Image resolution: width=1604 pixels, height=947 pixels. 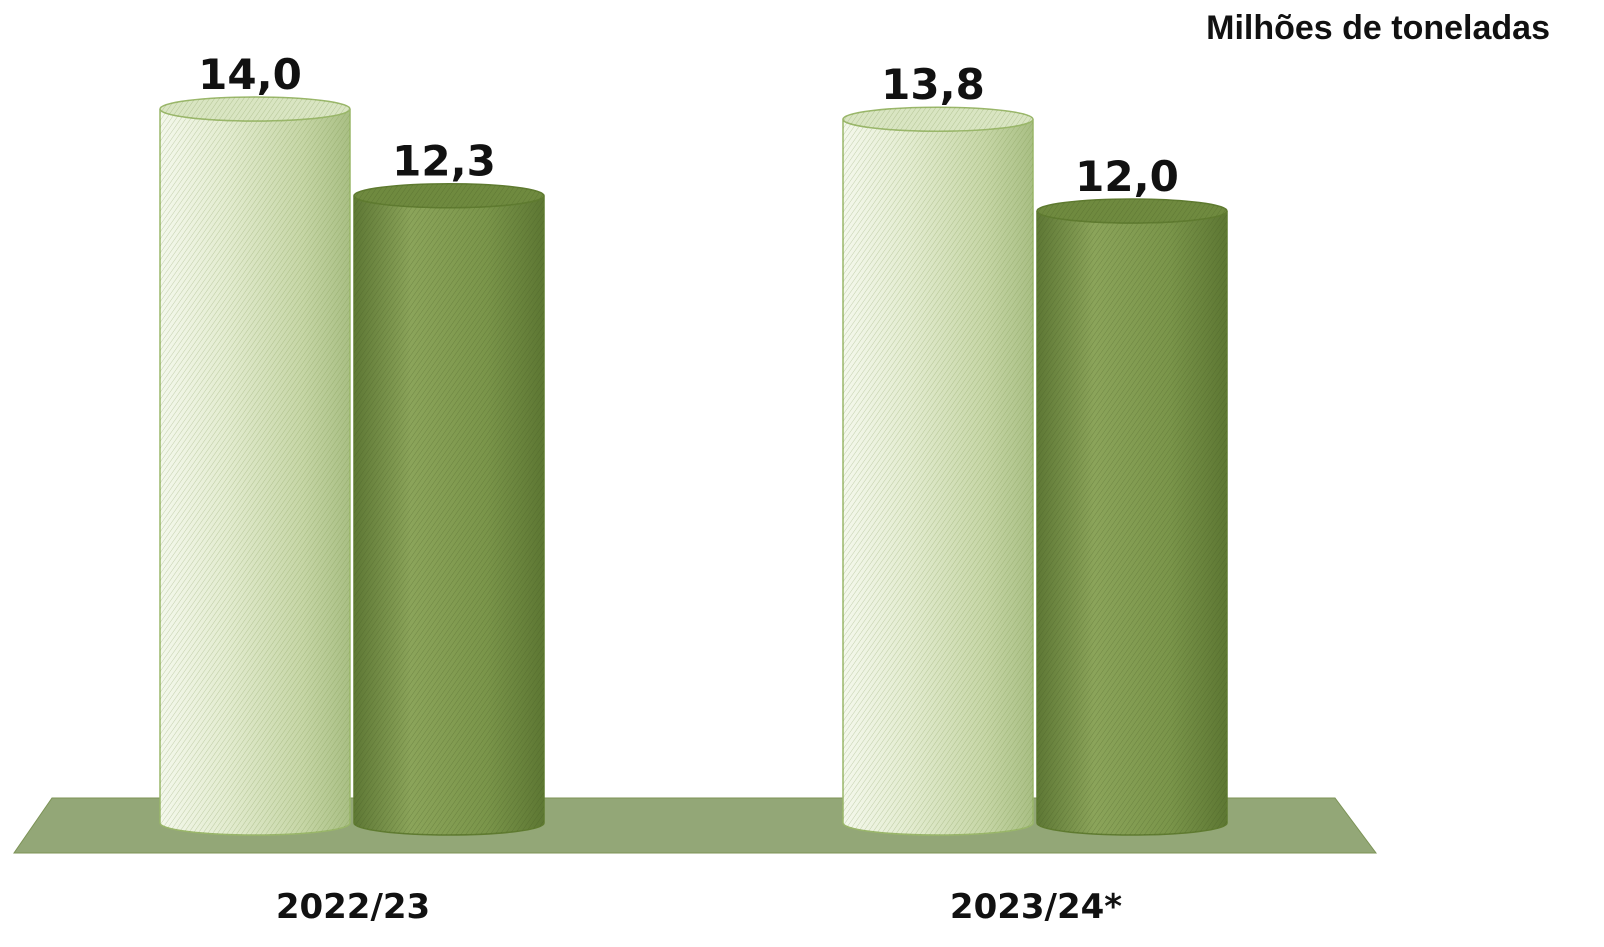 What do you see at coordinates (1378, 28) in the screenshot?
I see `unit-label: Milhões de toneladas` at bounding box center [1378, 28].